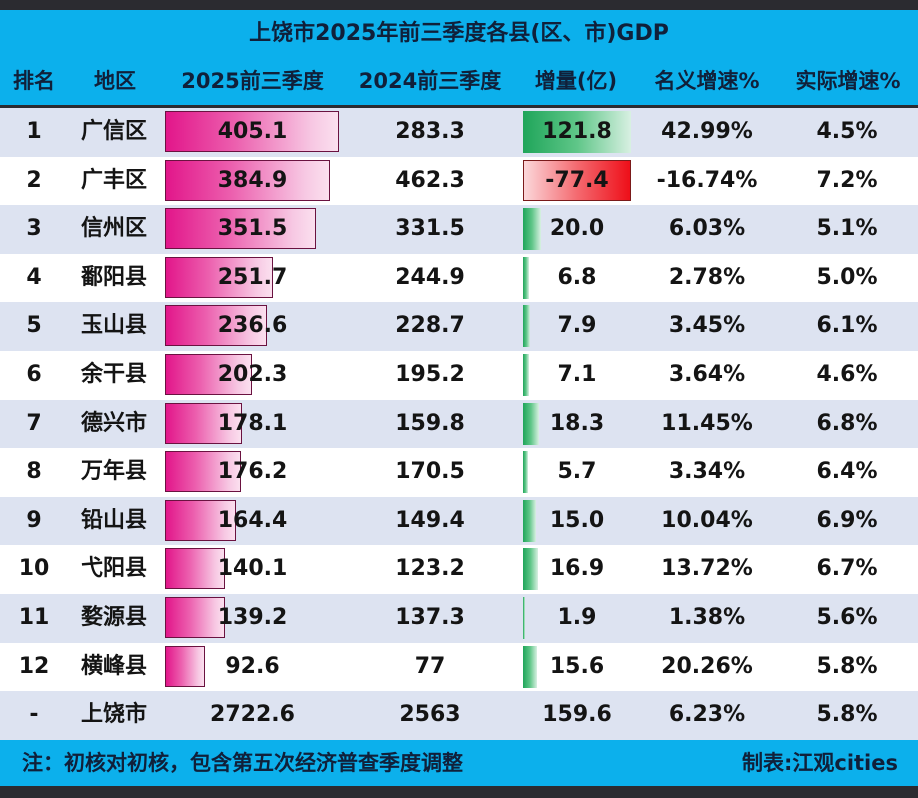  I want to click on cell-gdp-2025: 202.3, so click(252, 374).